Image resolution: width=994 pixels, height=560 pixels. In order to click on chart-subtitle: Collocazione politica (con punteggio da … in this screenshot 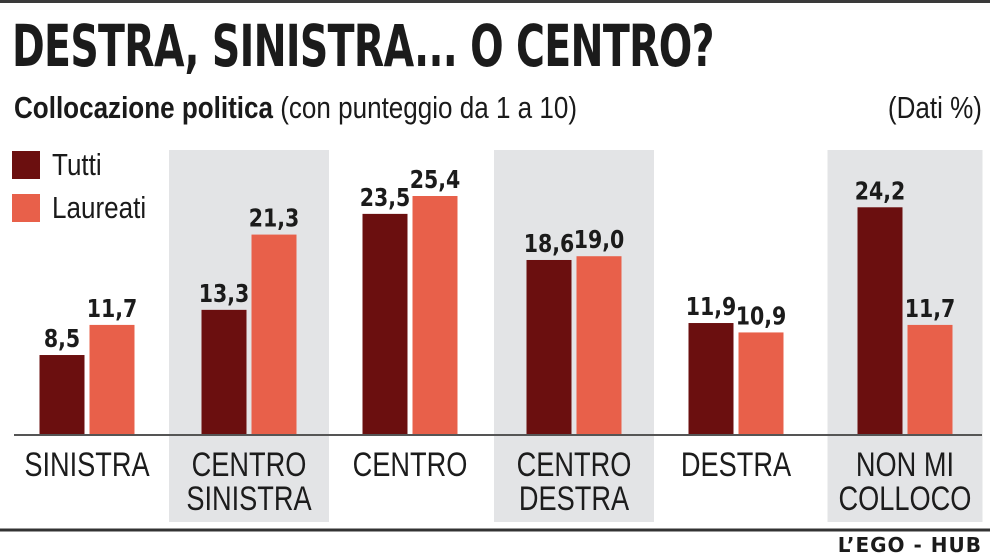, I will do `click(295, 108)`.